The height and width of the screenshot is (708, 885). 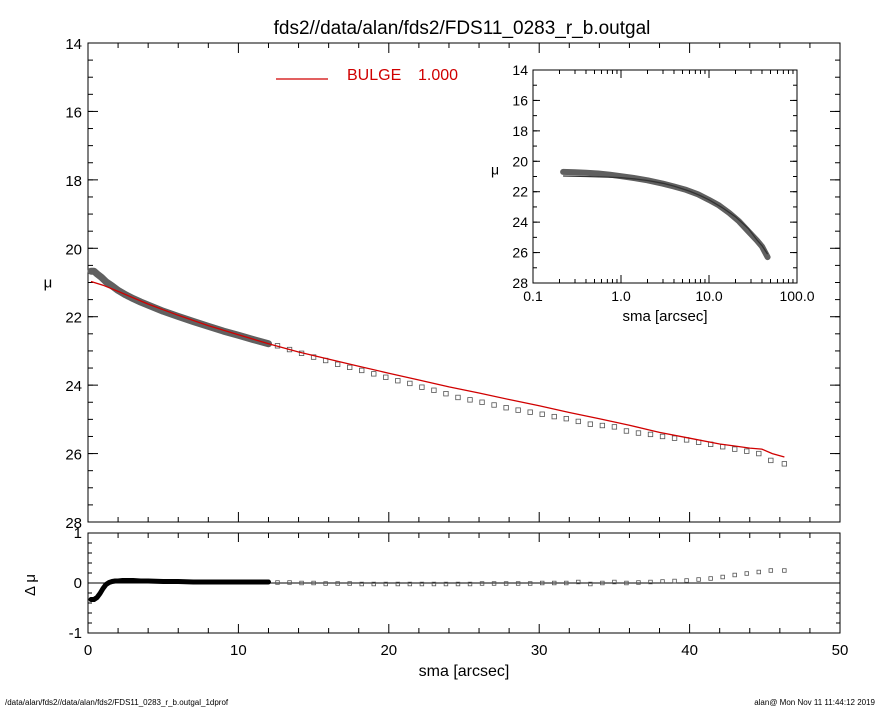 I want to click on legend-value: 1.000, so click(x=438, y=75).